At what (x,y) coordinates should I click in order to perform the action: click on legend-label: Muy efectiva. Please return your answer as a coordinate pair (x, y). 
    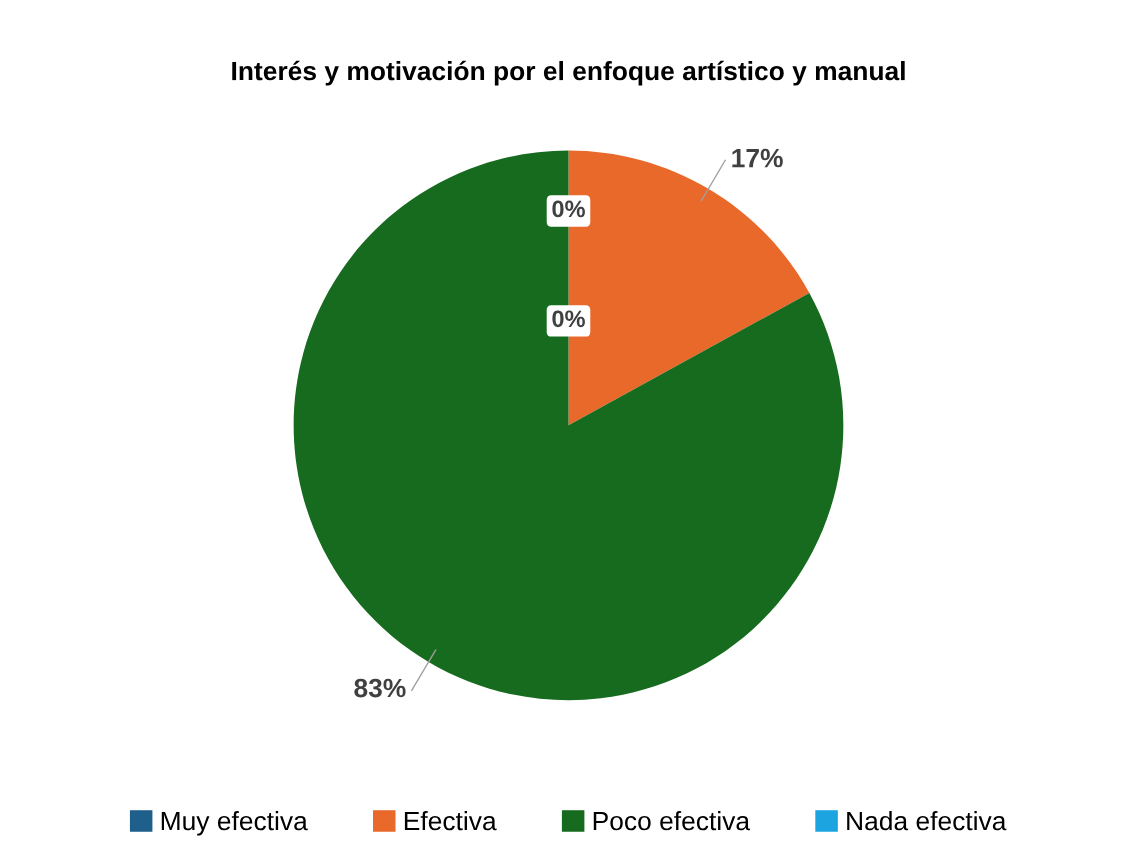
    Looking at the image, I should click on (234, 823).